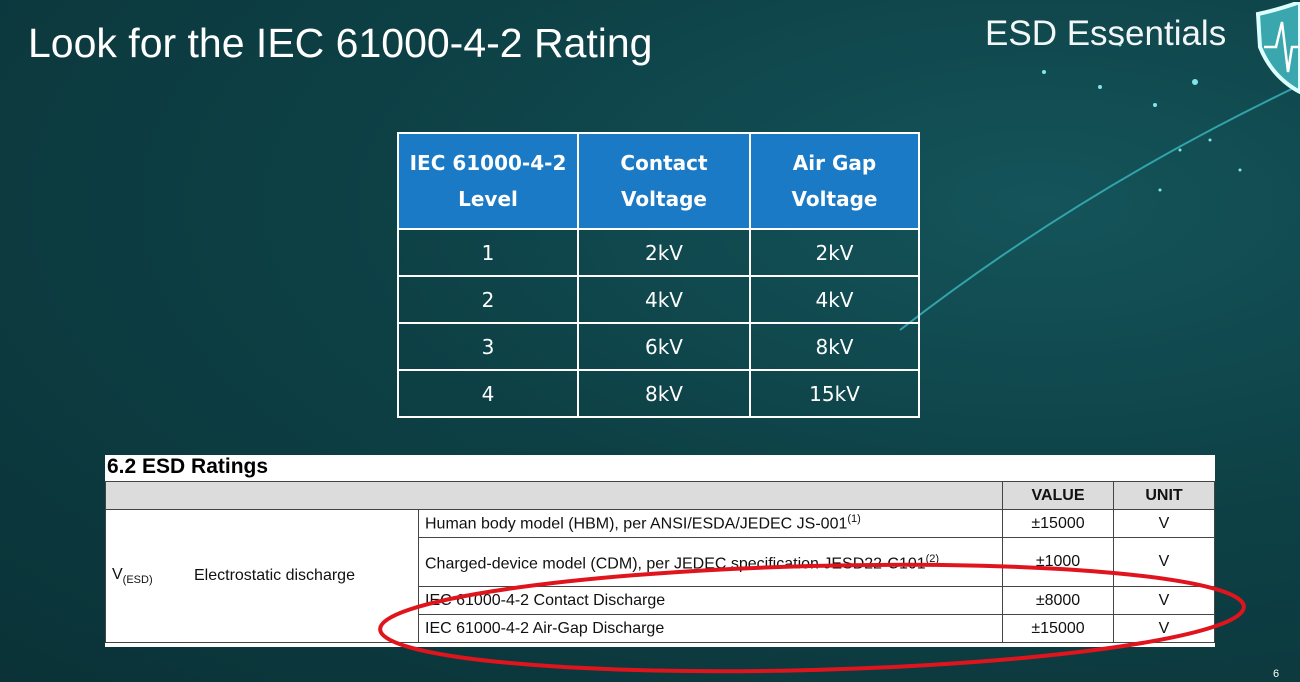 The height and width of the screenshot is (682, 1300). I want to click on table-row: 1 2kV 2kV, so click(658, 252).